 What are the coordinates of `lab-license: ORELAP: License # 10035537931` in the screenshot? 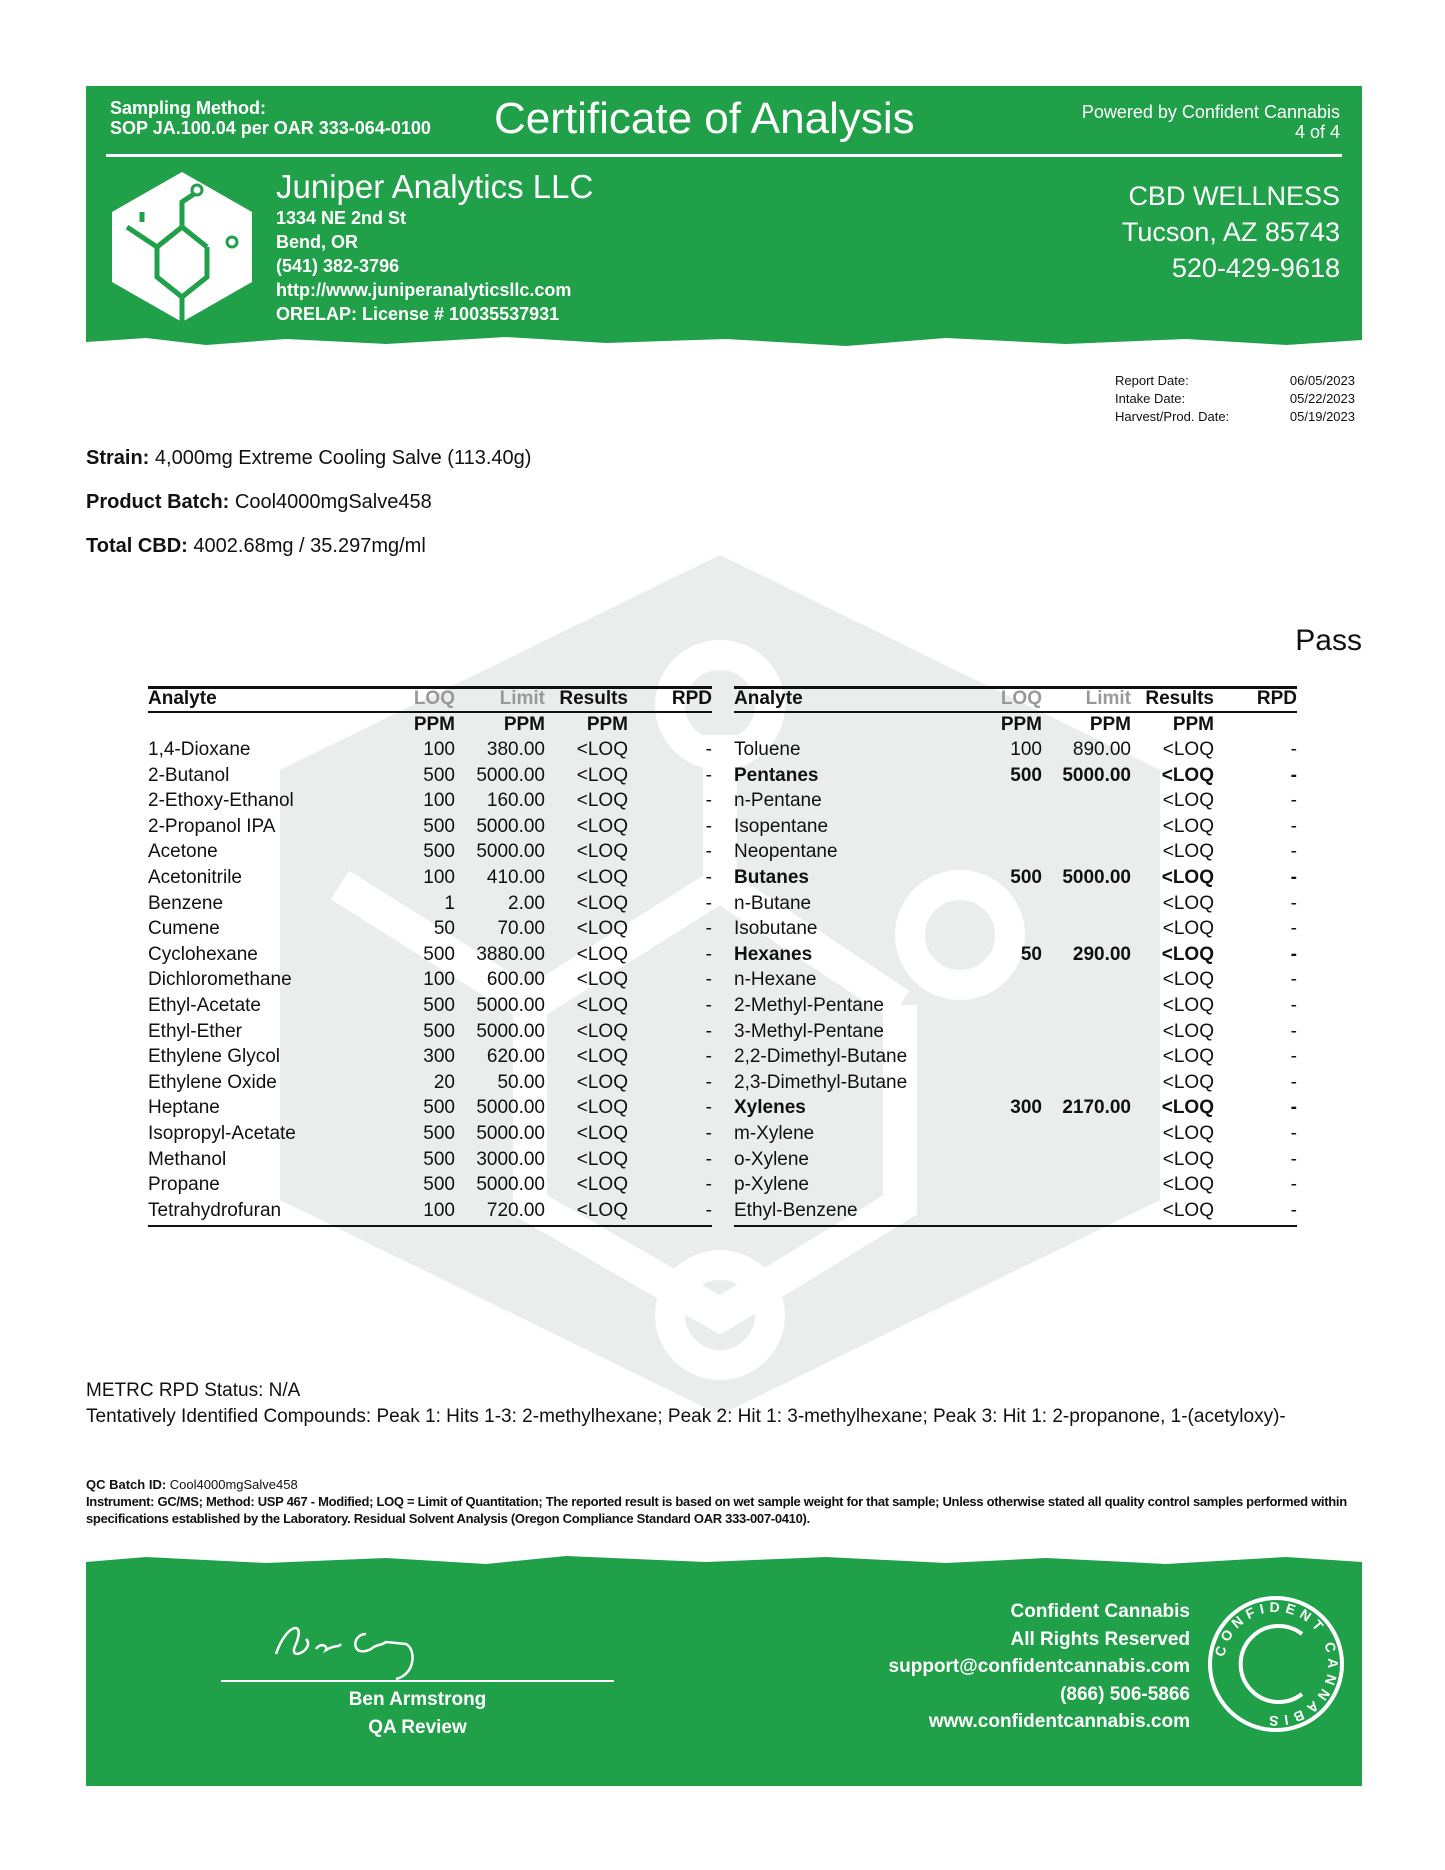 It's located at (418, 314).